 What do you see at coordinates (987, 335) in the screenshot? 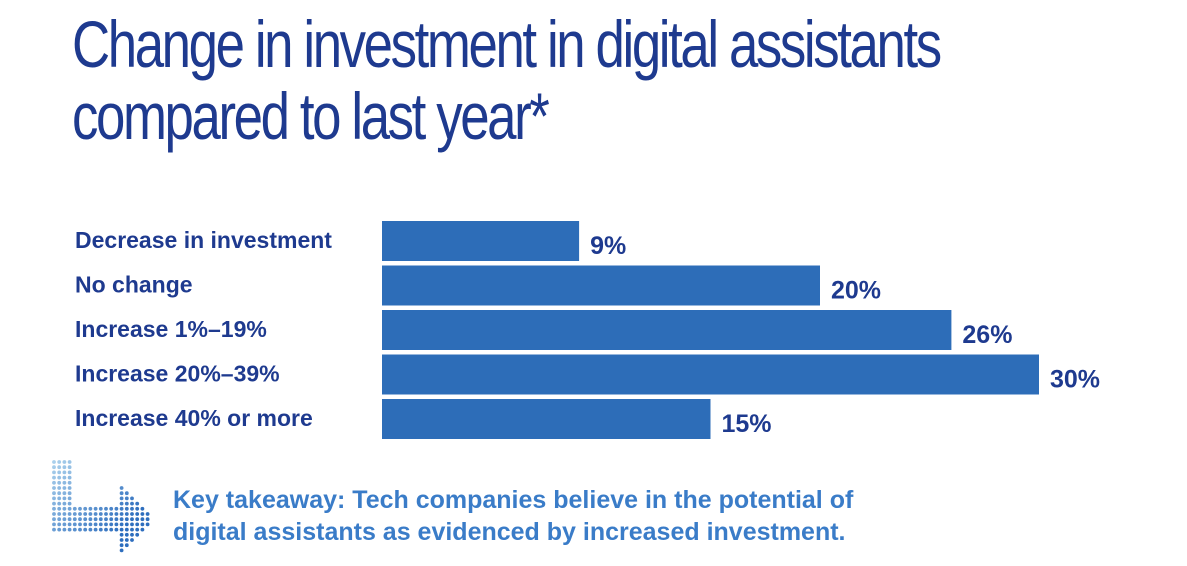
I see `value-label: 26%` at bounding box center [987, 335].